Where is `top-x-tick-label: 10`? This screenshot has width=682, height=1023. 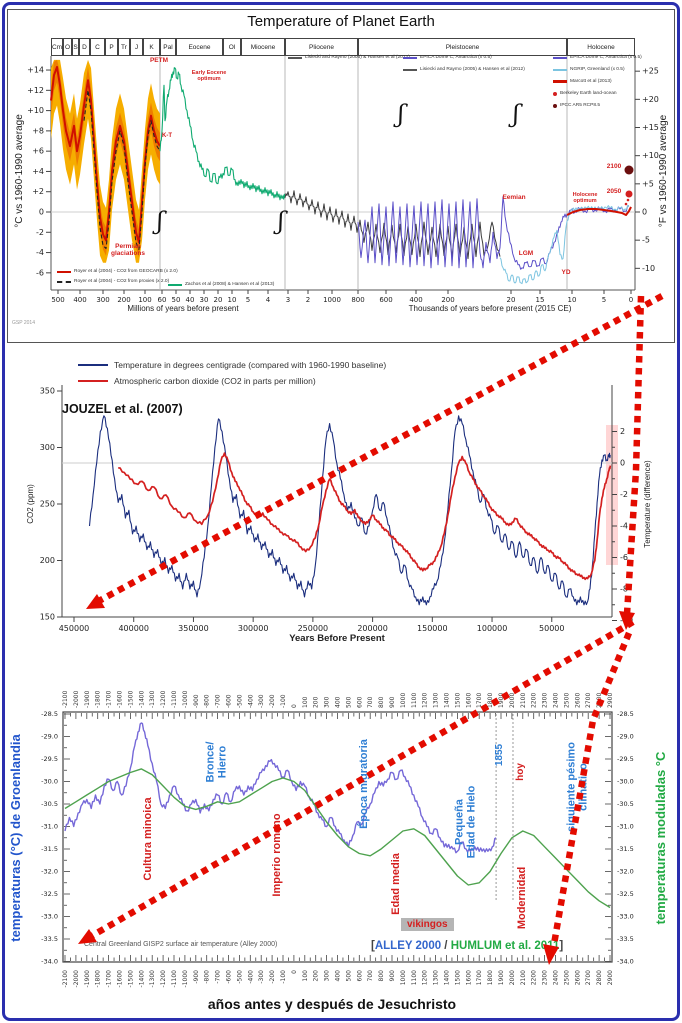 top-x-tick-label: 10 is located at coordinates (232, 300).